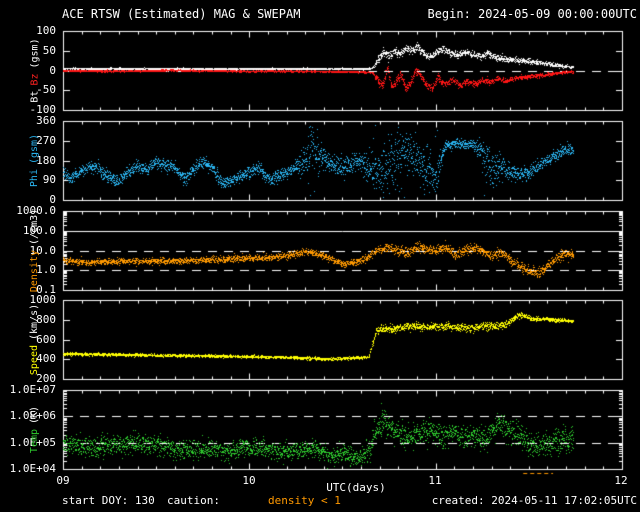  I want to click on density-tick-labels: 1000.0 100.0 10.0 1.0 0.1, so click(29, 250).